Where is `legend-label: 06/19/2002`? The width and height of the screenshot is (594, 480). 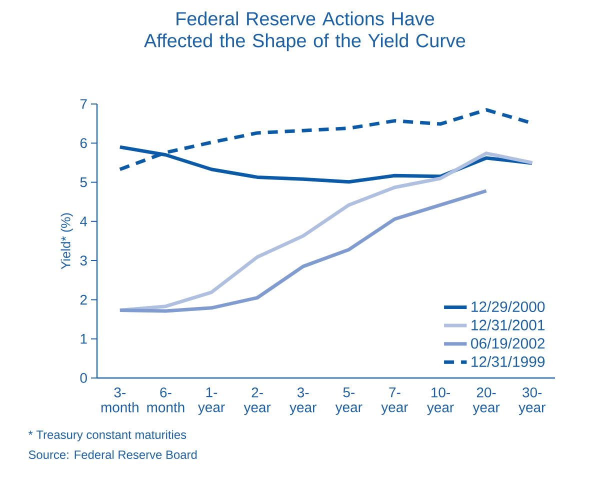
legend-label: 06/19/2002 is located at coordinates (507, 343).